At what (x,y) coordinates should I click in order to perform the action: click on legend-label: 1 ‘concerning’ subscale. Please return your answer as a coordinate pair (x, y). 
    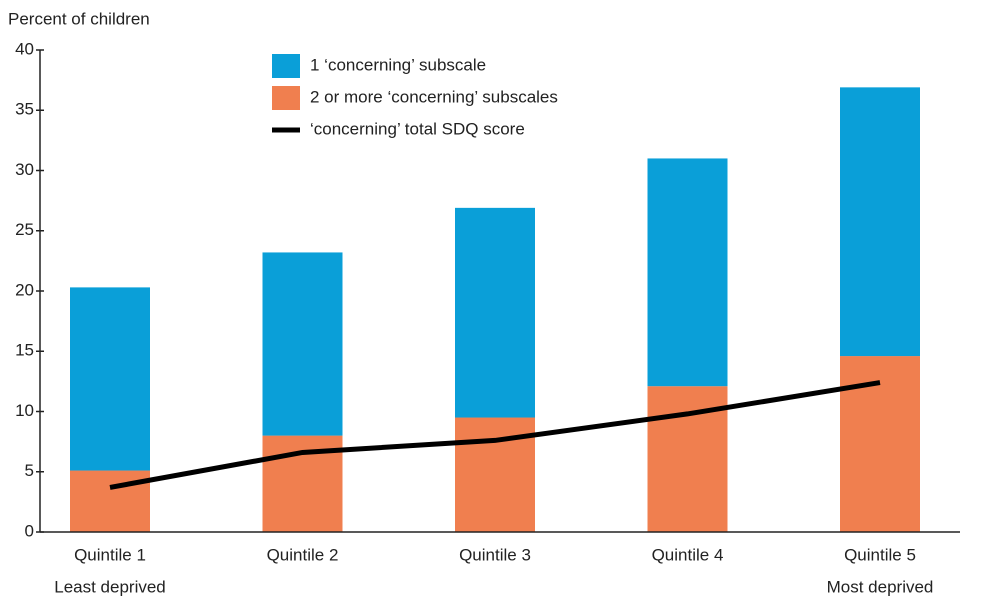
    Looking at the image, I should click on (398, 64).